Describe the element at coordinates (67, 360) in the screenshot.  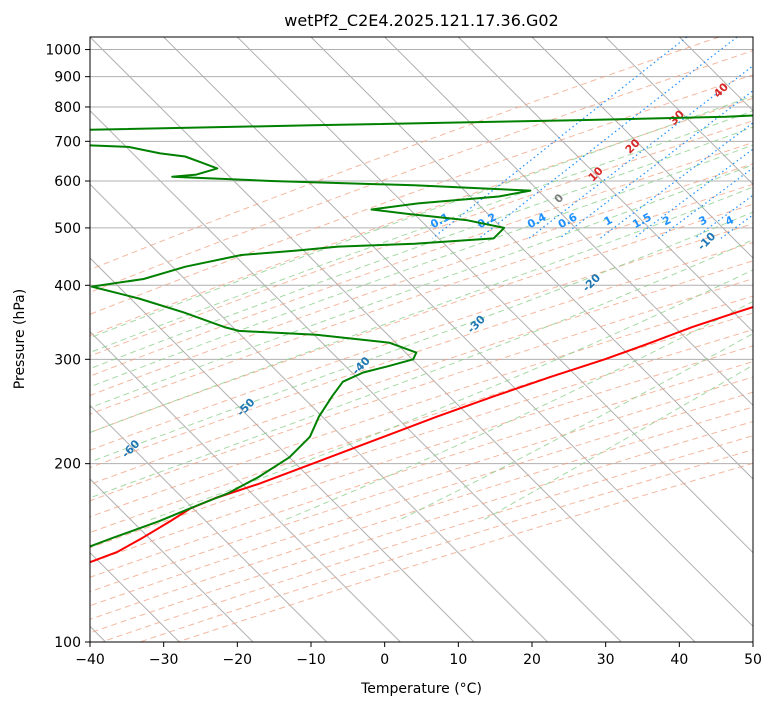
I see `y-tick-label: 300` at that location.